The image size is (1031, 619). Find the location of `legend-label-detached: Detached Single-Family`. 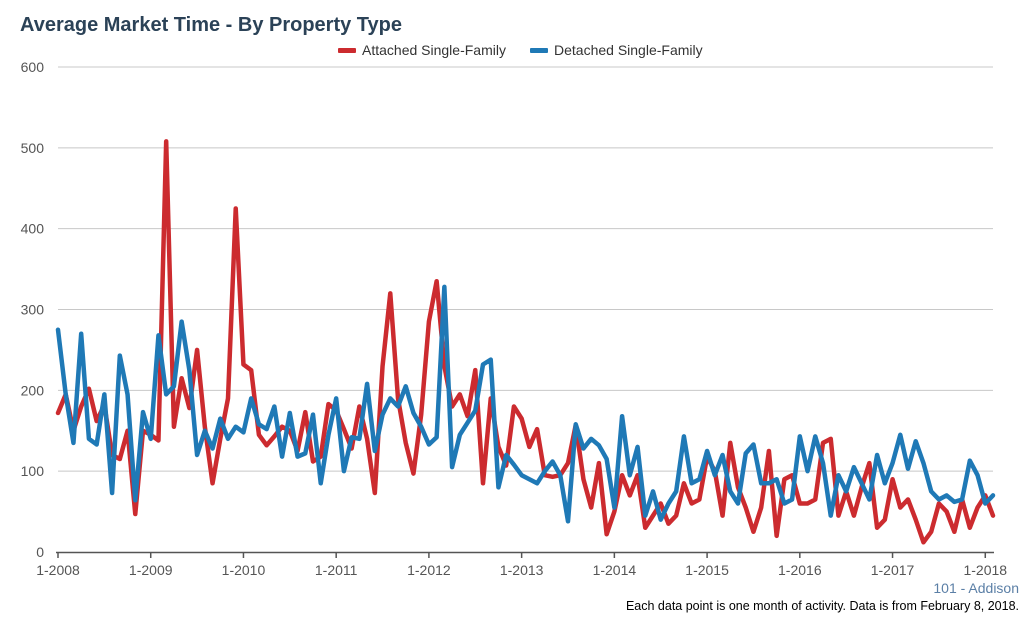

legend-label-detached: Detached Single-Family is located at coordinates (628, 50).